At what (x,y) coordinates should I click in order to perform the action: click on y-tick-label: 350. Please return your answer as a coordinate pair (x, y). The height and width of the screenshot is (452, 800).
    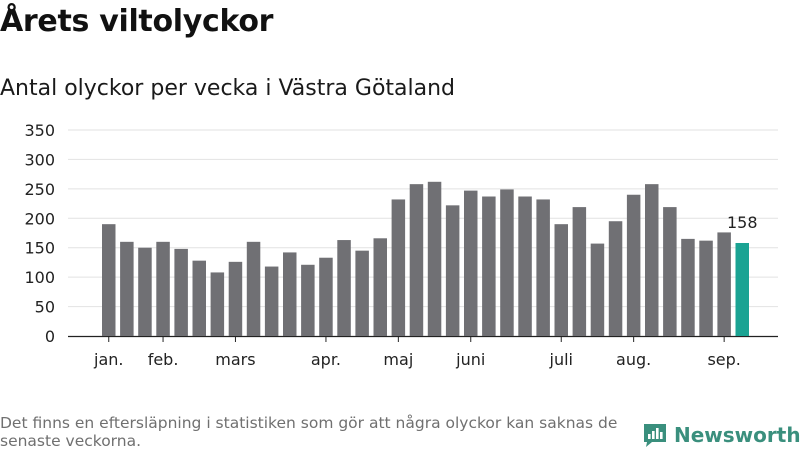
    Looking at the image, I should click on (39, 130).